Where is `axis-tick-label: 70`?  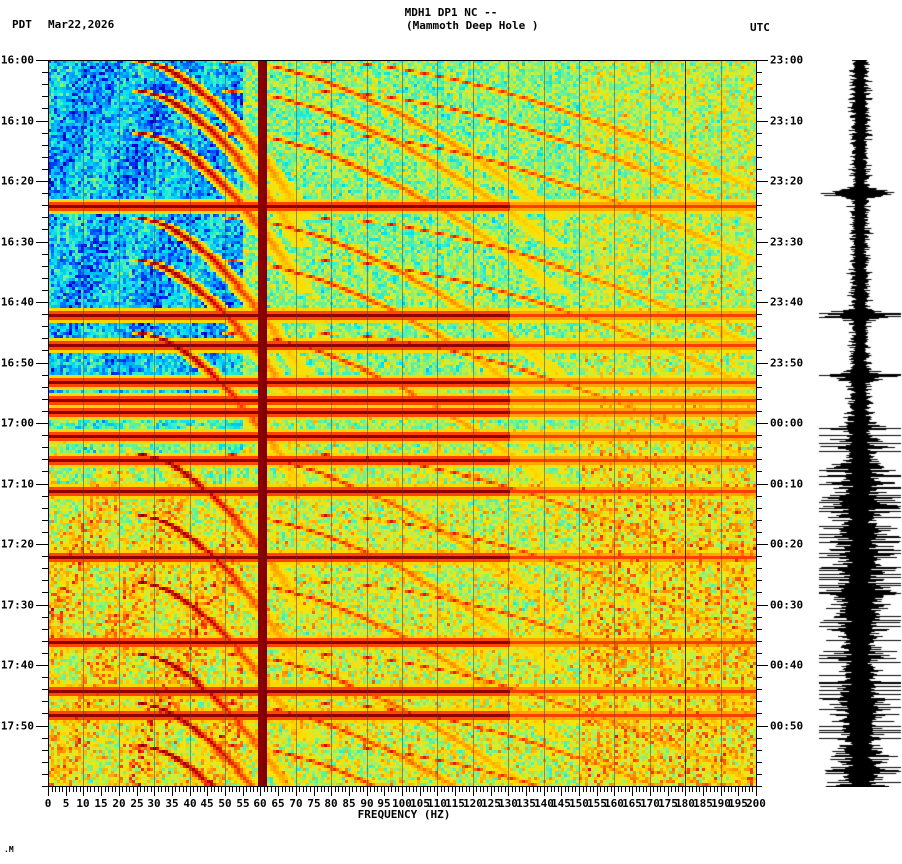 axis-tick-label: 70 is located at coordinates (296, 803).